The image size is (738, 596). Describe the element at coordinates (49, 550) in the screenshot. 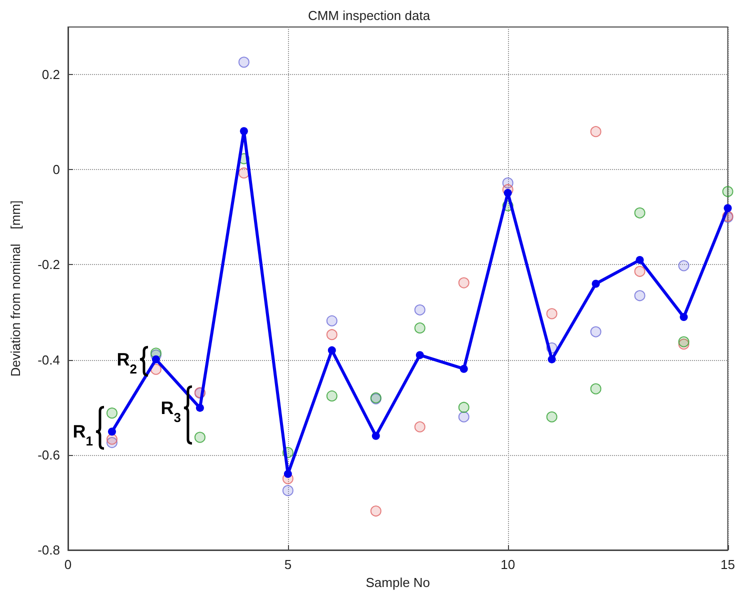

I see `y-tick-label: -0.8` at that location.